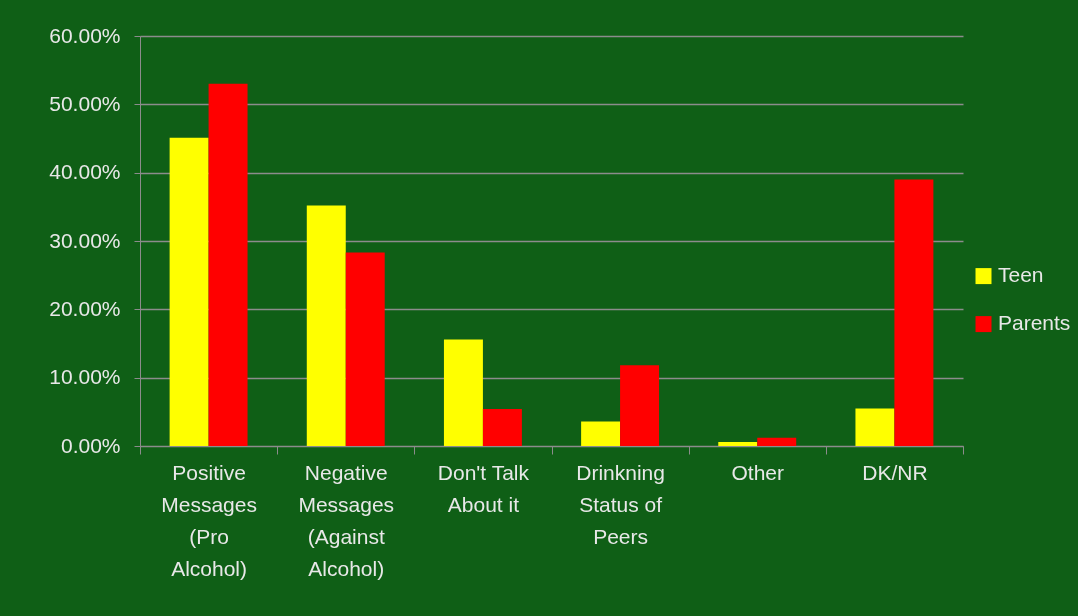 This screenshot has height=616, width=1078. What do you see at coordinates (209, 520) in the screenshot?
I see `x-tick-label: Positive Messages (Pro Alcohol)` at bounding box center [209, 520].